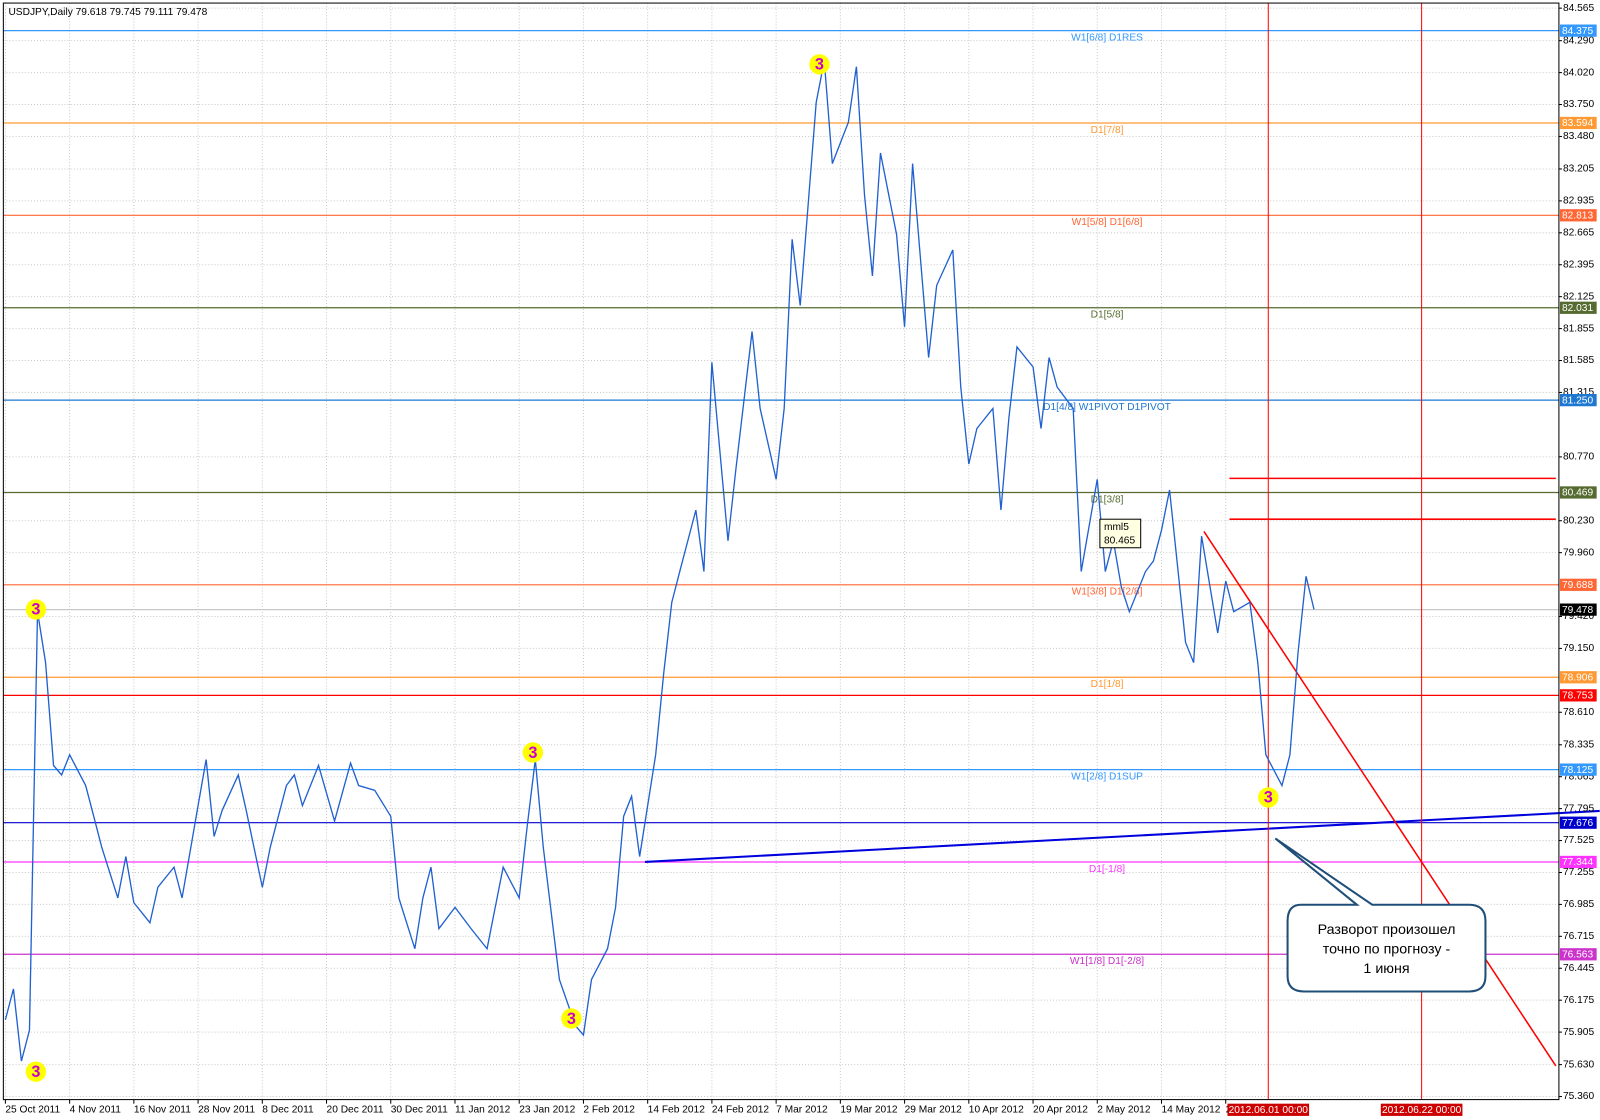 This screenshot has width=1600, height=1120. What do you see at coordinates (1578, 1000) in the screenshot?
I see `y-tick-label: 76.175` at bounding box center [1578, 1000].